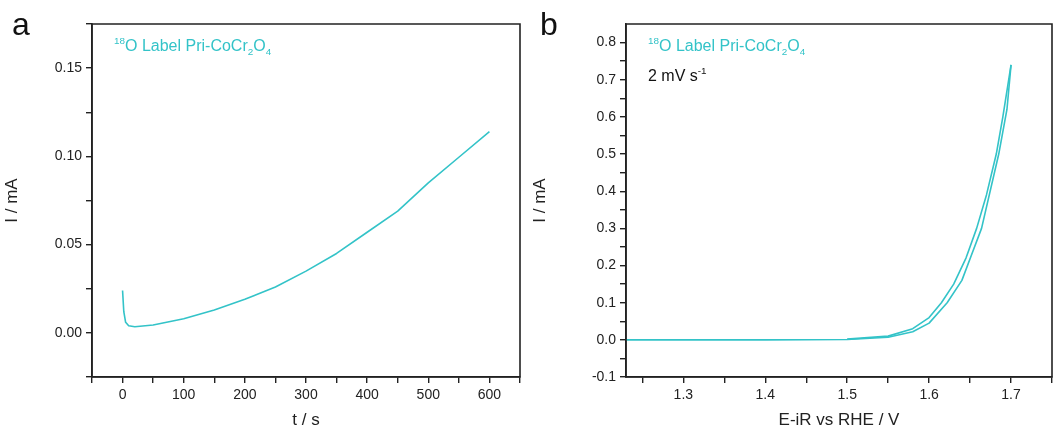  I want to click on y-tick-label: 0.15, so click(68, 66).